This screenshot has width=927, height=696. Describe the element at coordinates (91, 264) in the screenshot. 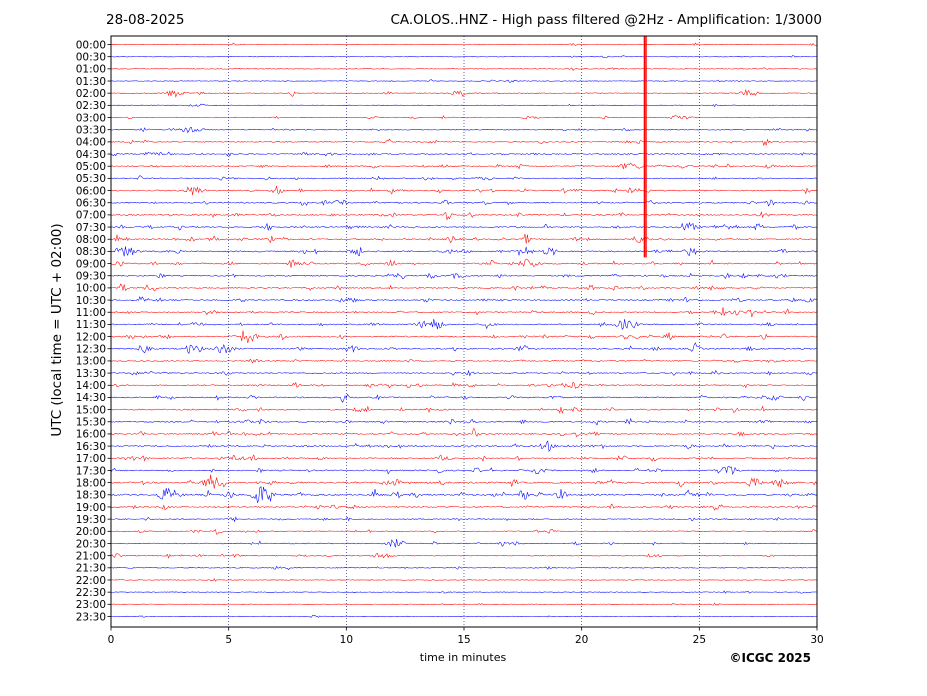

I see `y-tick-label: 09:00` at that location.